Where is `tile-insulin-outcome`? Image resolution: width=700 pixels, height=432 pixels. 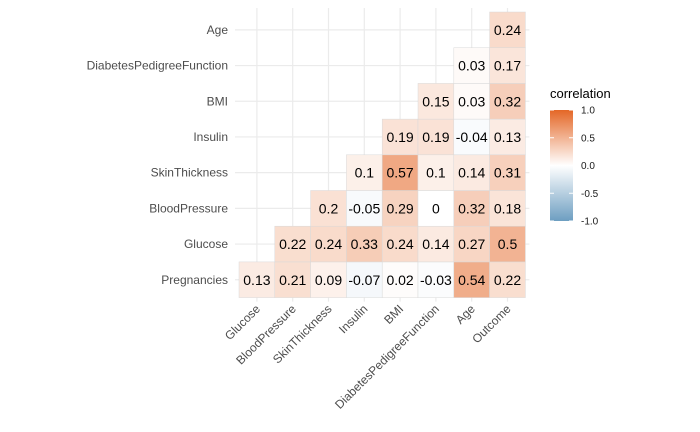 tile-insulin-outcome is located at coordinates (507, 137).